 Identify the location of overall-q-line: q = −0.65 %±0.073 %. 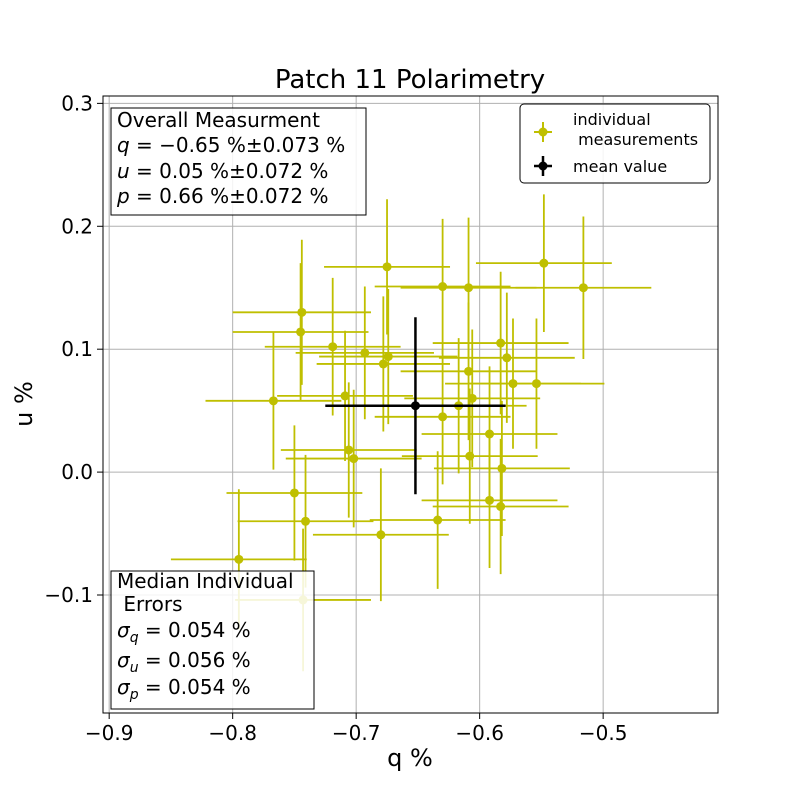
(231, 145).